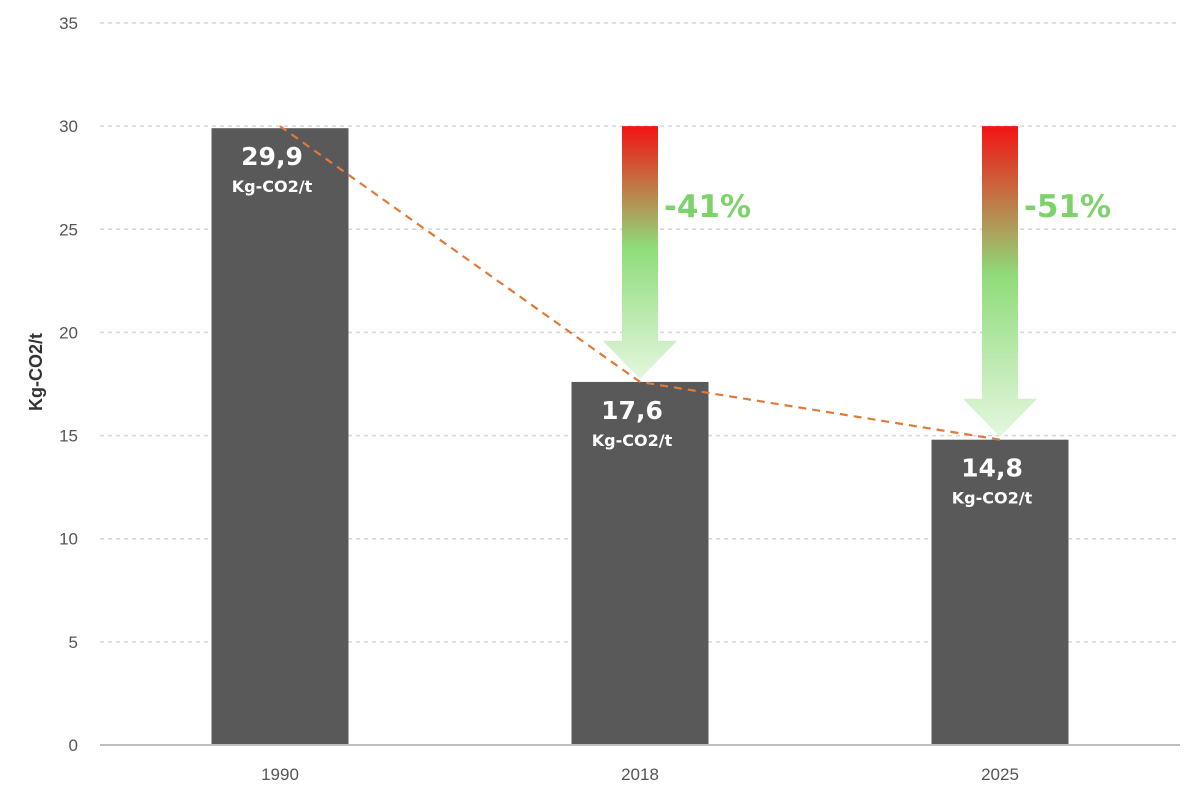  I want to click on y-axis-ticks: 0 5 10 15 20 25 30 35, so click(68, 384).